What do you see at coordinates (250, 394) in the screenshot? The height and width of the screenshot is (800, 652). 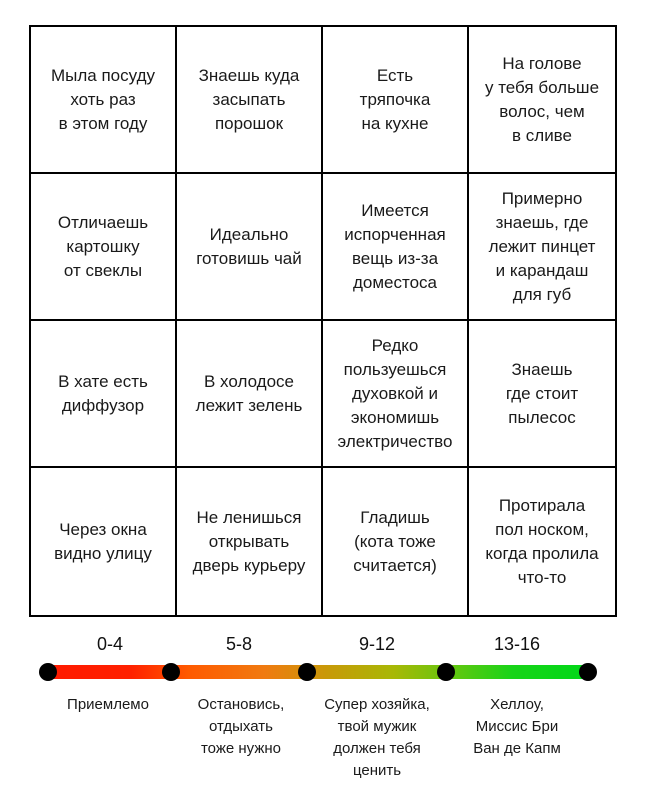 I see `bingo-cell: В холодосе лежит зелень` at bounding box center [250, 394].